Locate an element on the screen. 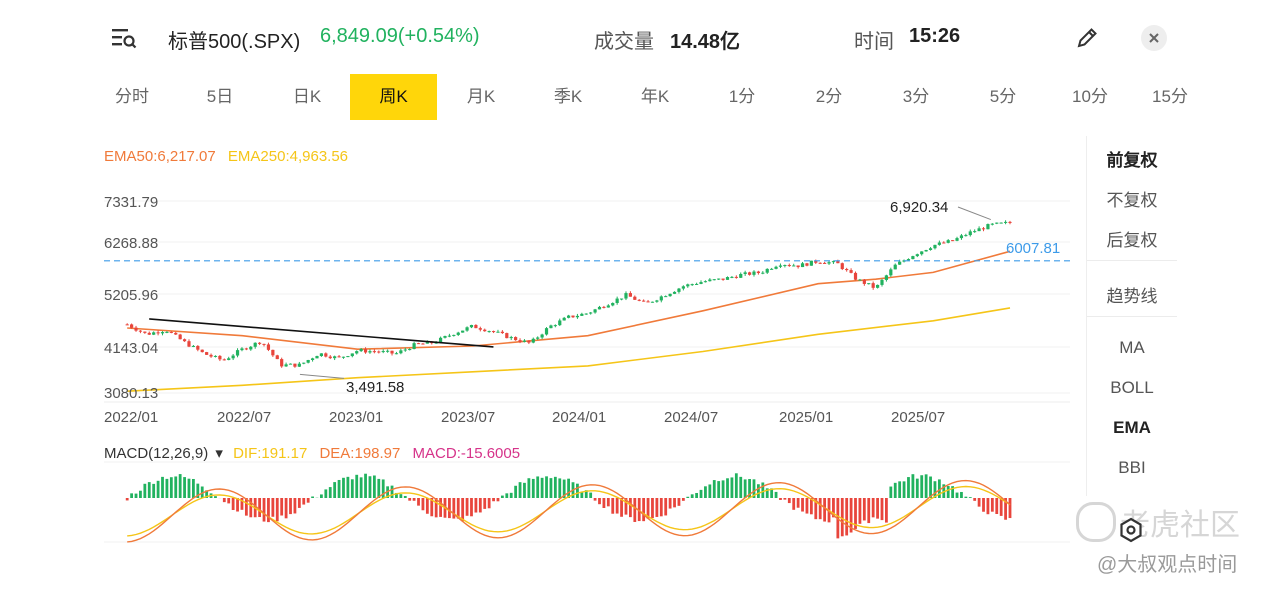  overlay-ema: EMA is located at coordinates (1132, 427).